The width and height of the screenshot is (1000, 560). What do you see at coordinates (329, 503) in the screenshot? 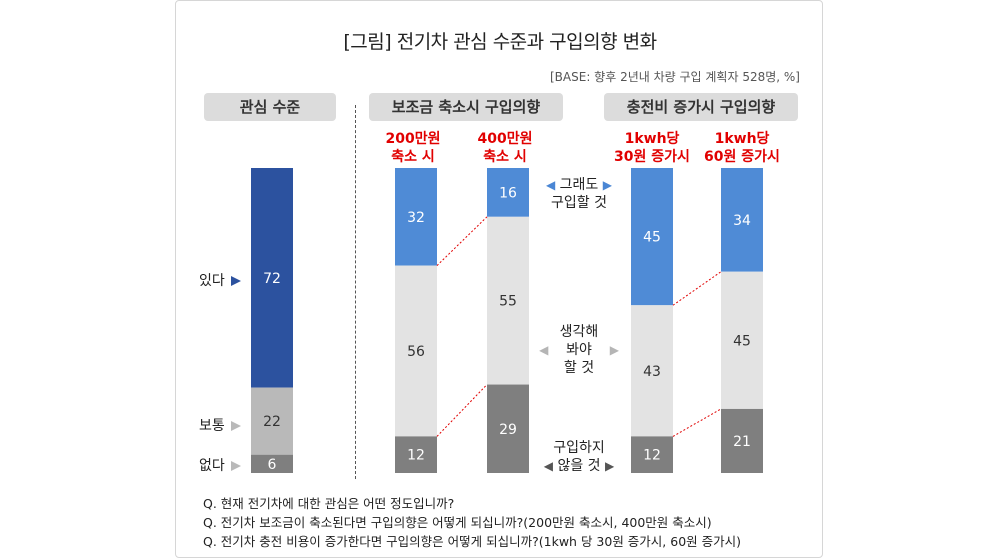
I see `note-1: Q. 현재 전기차에 대한 관심은 어떤 정도입니까?` at bounding box center [329, 503].